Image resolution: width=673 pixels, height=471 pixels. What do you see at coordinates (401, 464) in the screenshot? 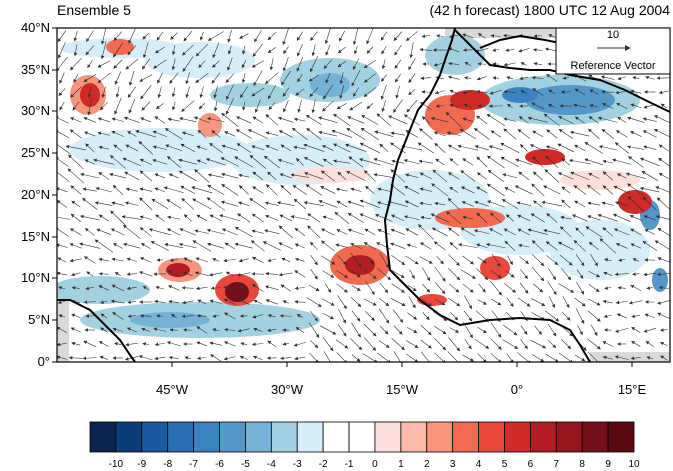
I see `colorbar-label: 1` at bounding box center [401, 464].